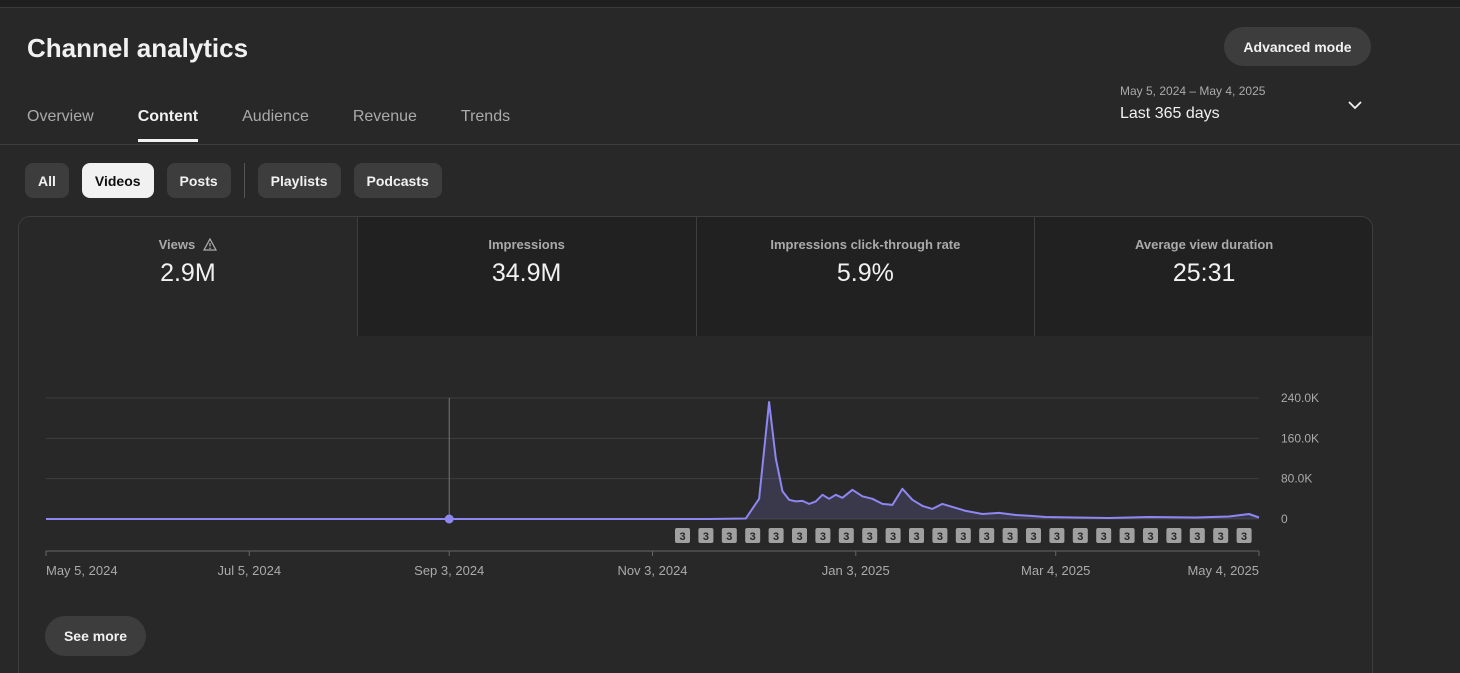  Describe the element at coordinates (117, 180) in the screenshot. I see `chip-videos: Videos` at that location.